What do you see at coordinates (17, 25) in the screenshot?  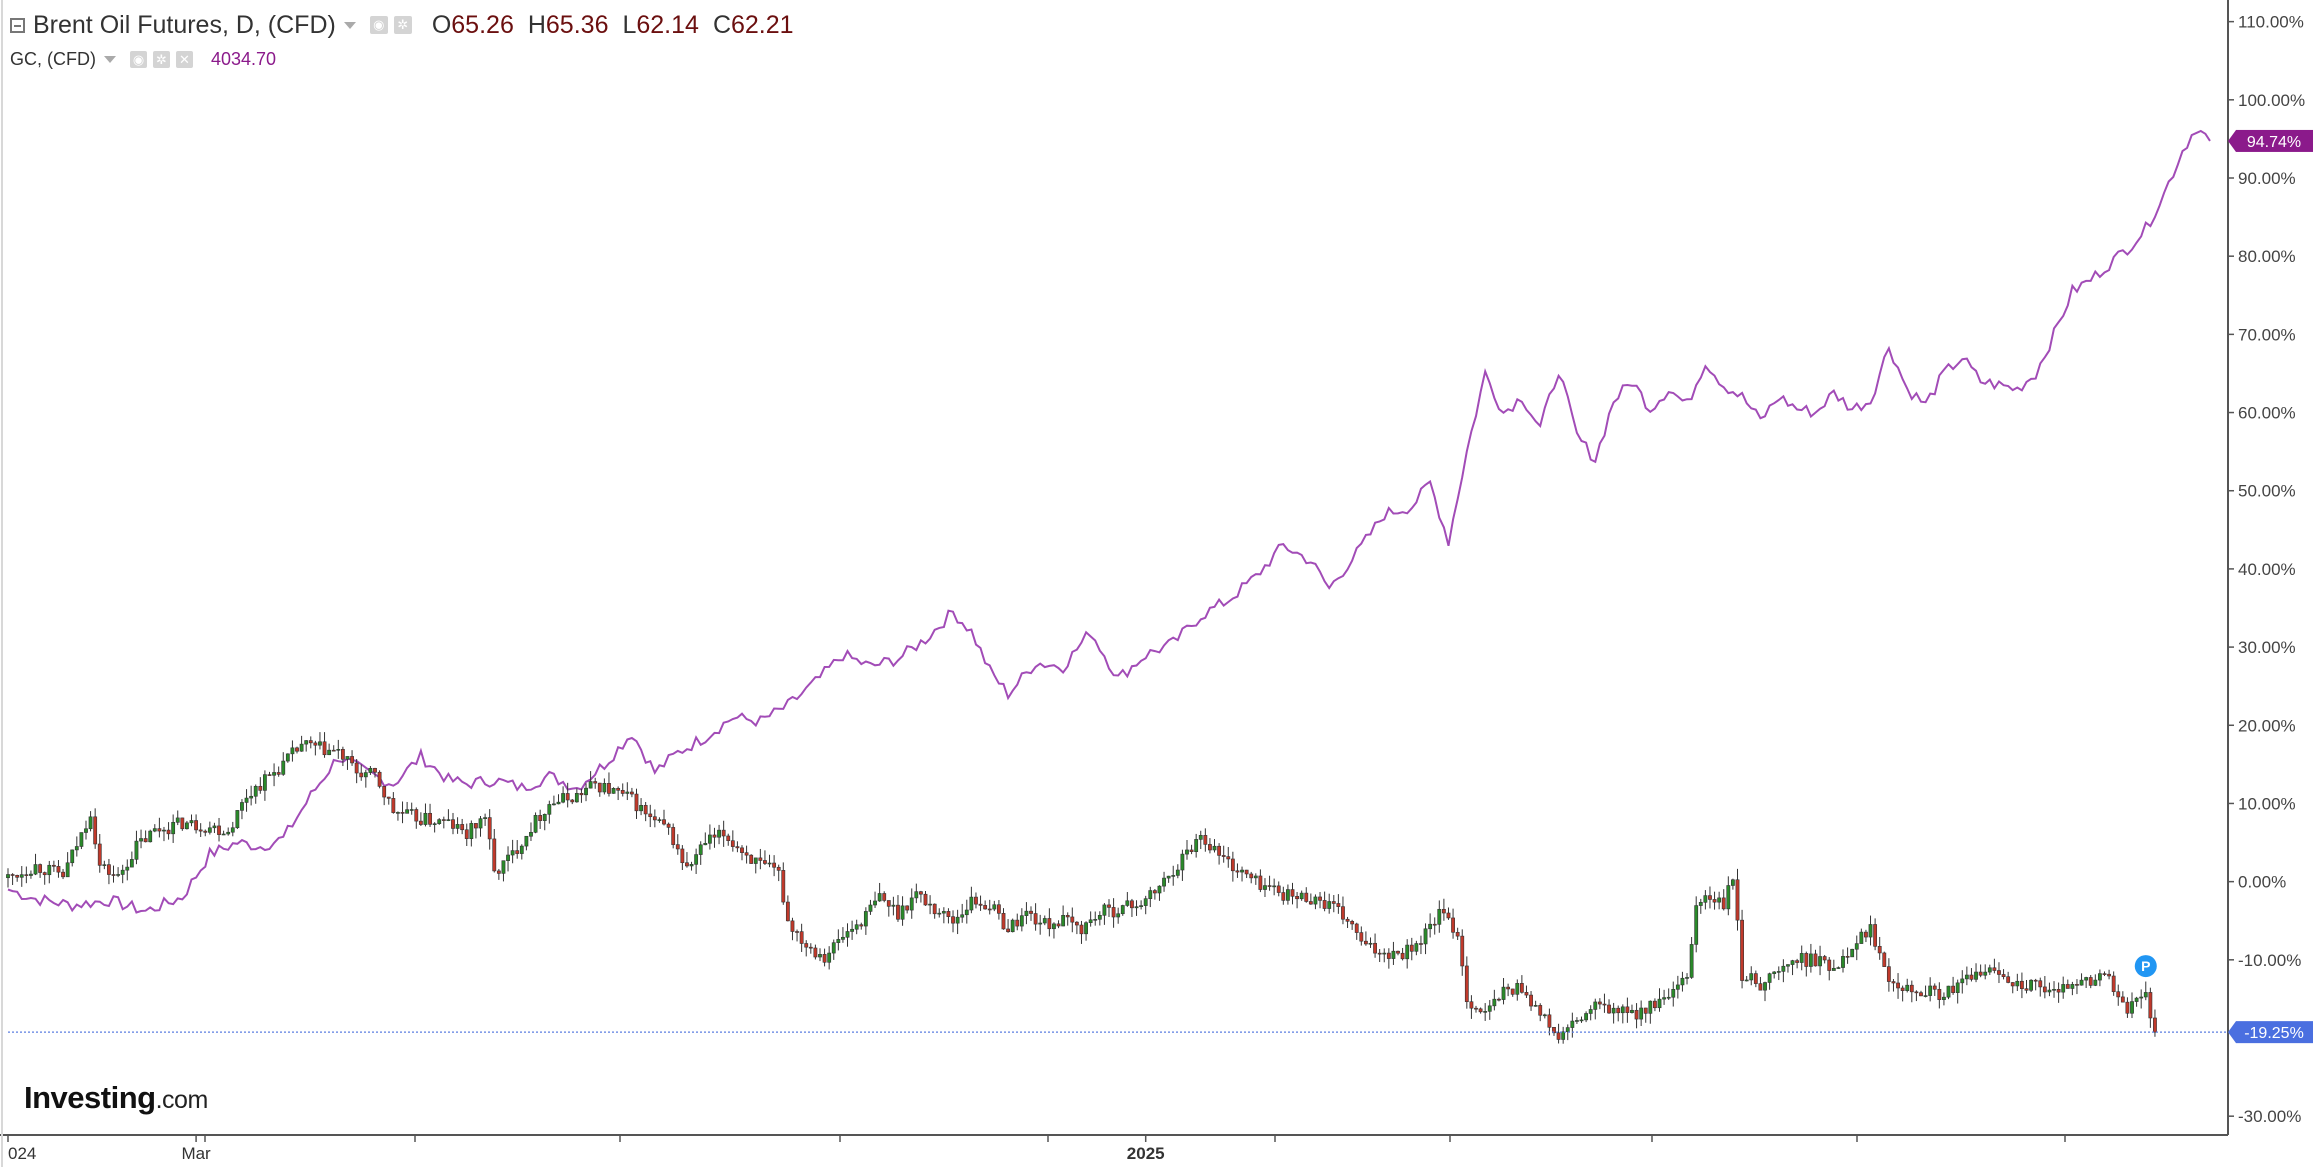 I see `collapse-icon` at bounding box center [17, 25].